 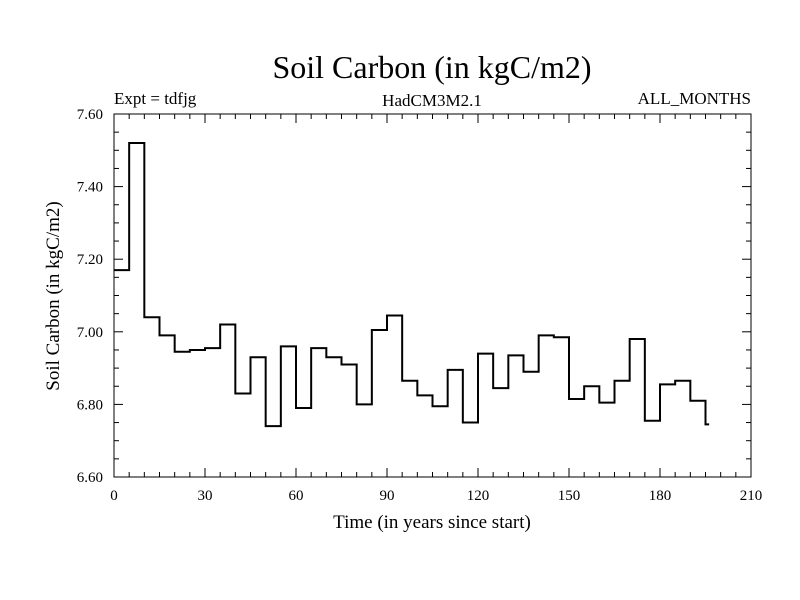 I want to click on x-tick-label: 0, so click(x=114, y=496).